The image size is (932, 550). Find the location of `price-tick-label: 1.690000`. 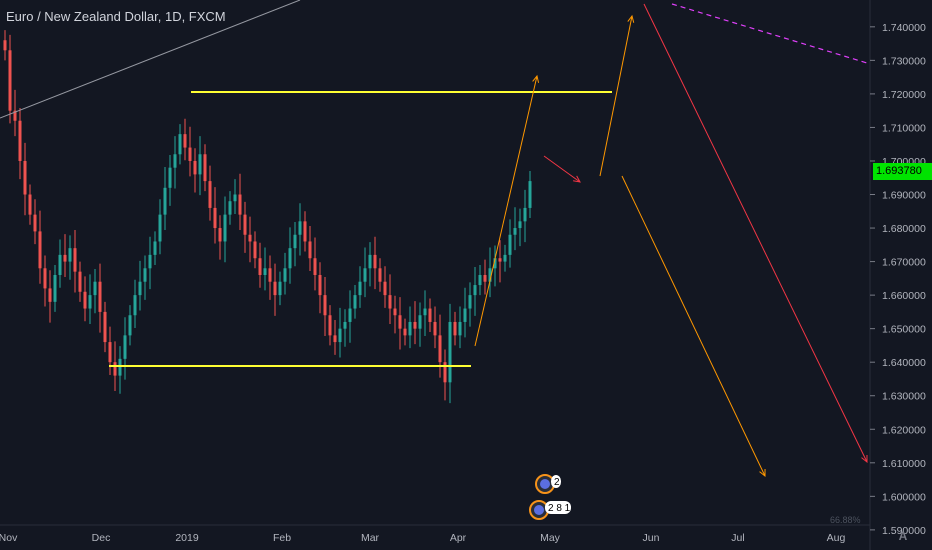

price-tick-label: 1.690000 is located at coordinates (904, 196).